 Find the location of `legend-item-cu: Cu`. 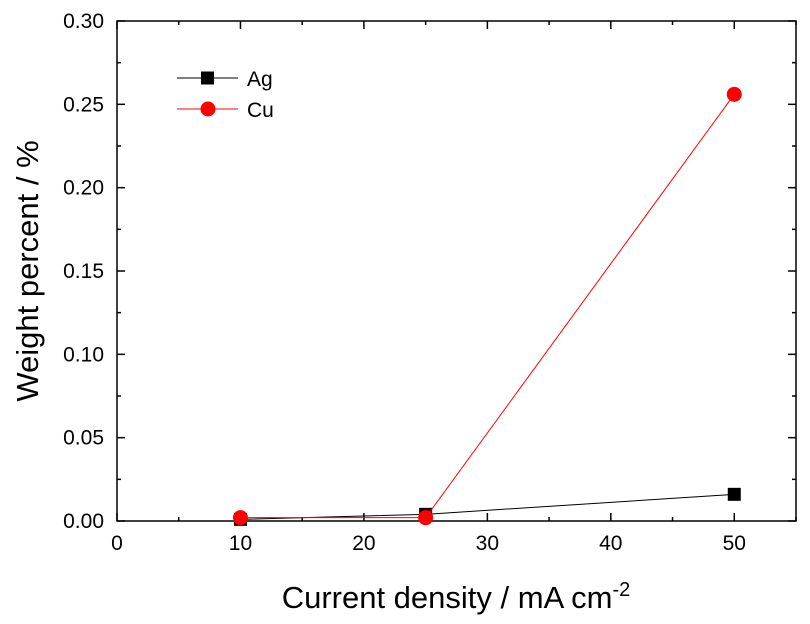

legend-item-cu: Cu is located at coordinates (225, 110).